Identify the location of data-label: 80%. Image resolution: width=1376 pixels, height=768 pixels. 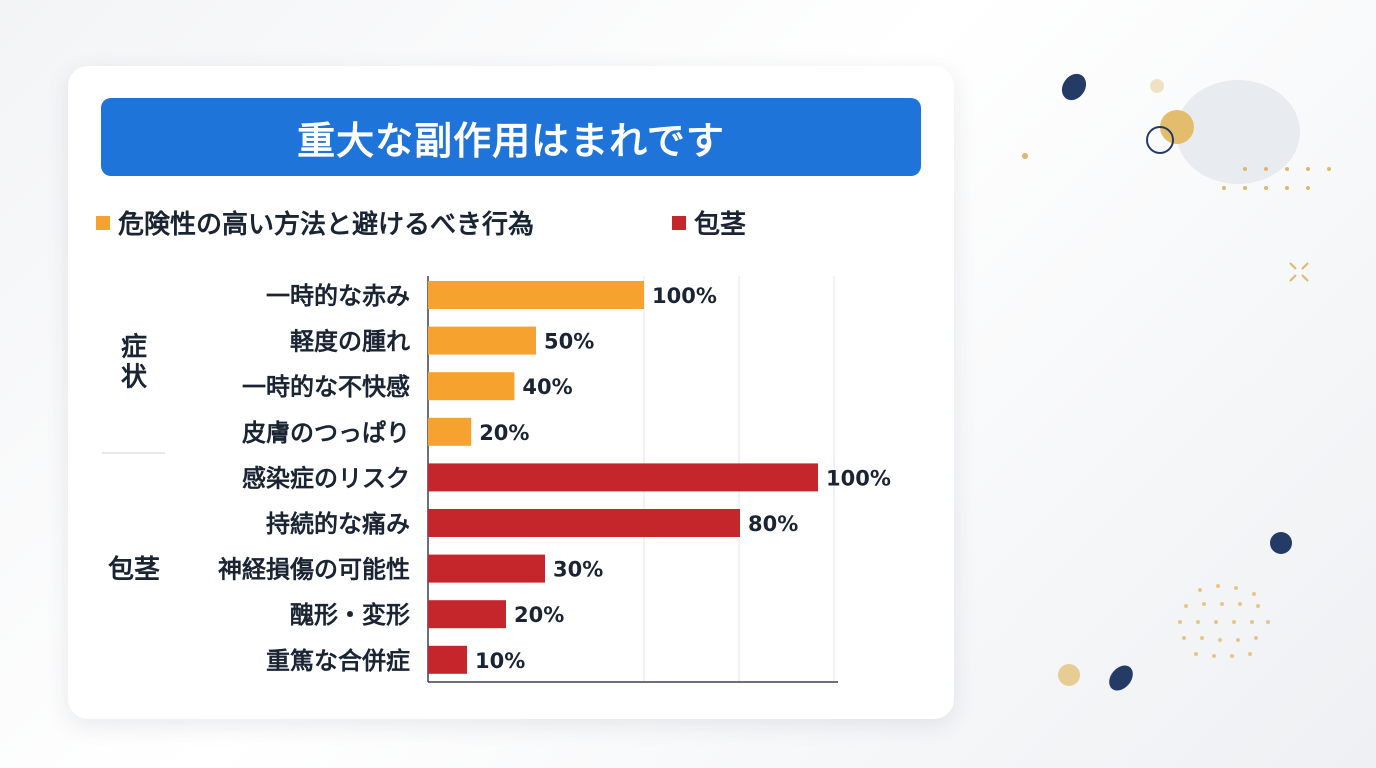
(773, 524).